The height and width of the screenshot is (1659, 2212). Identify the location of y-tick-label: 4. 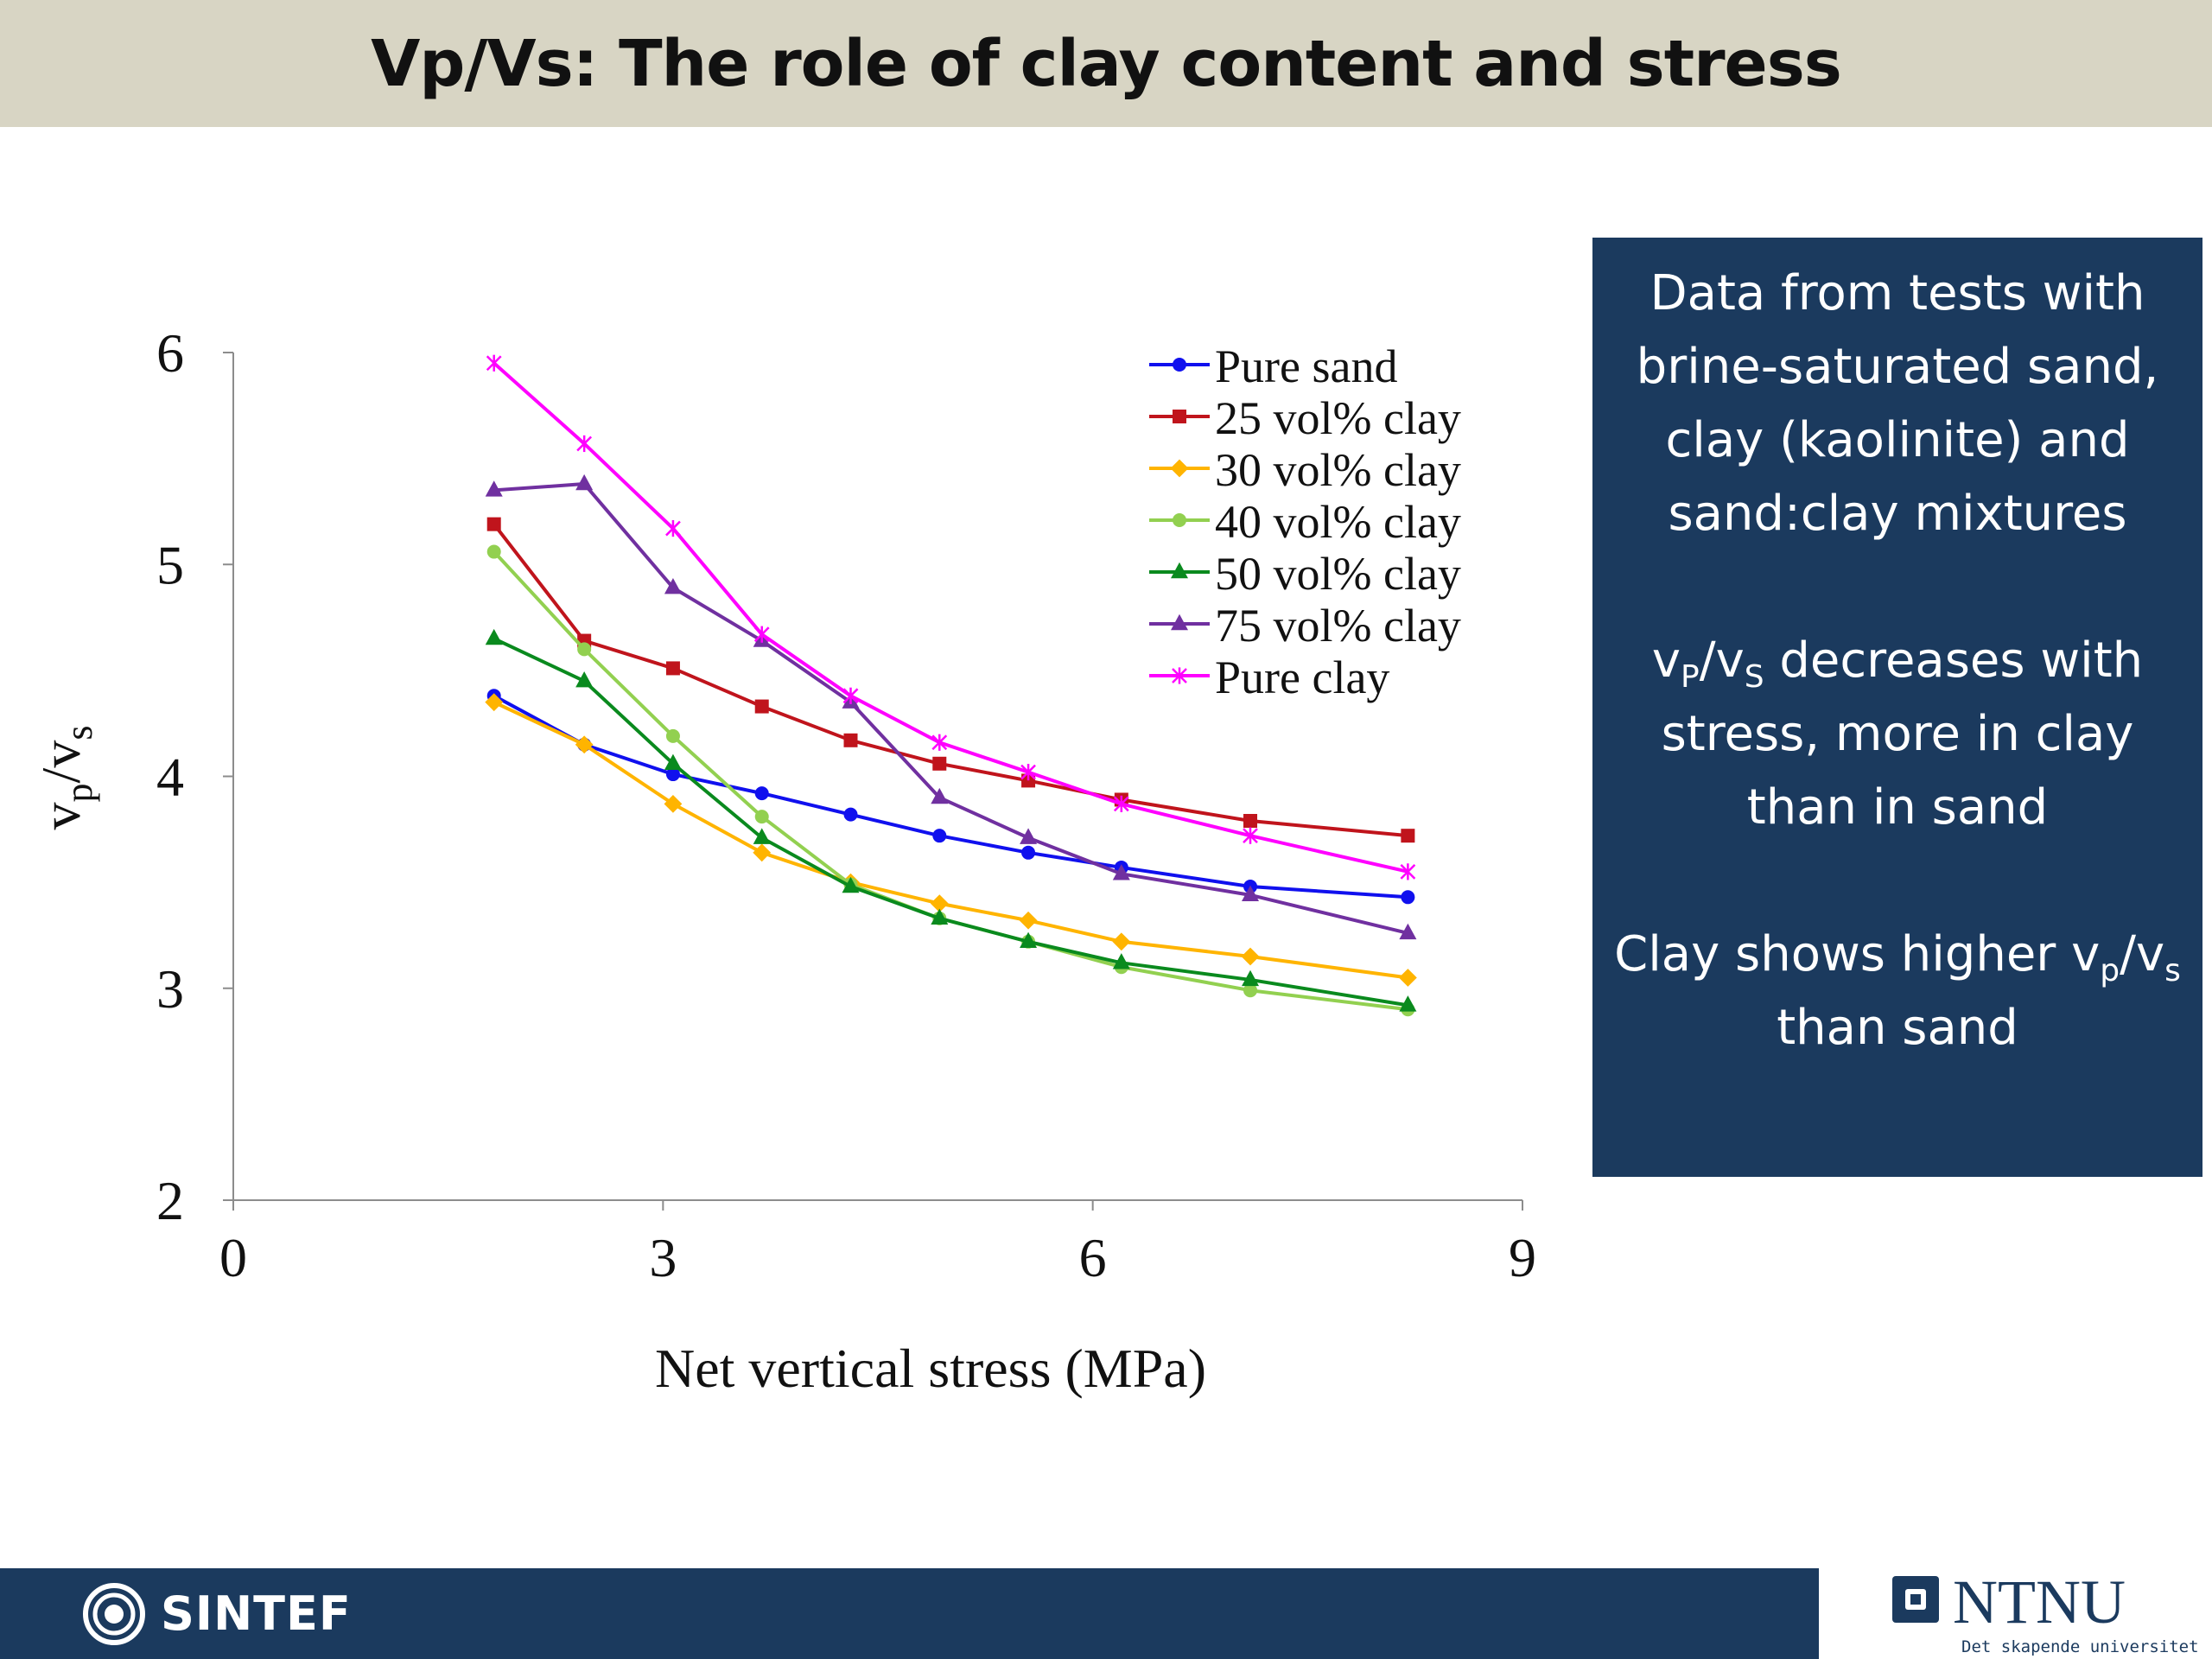
(170, 777).